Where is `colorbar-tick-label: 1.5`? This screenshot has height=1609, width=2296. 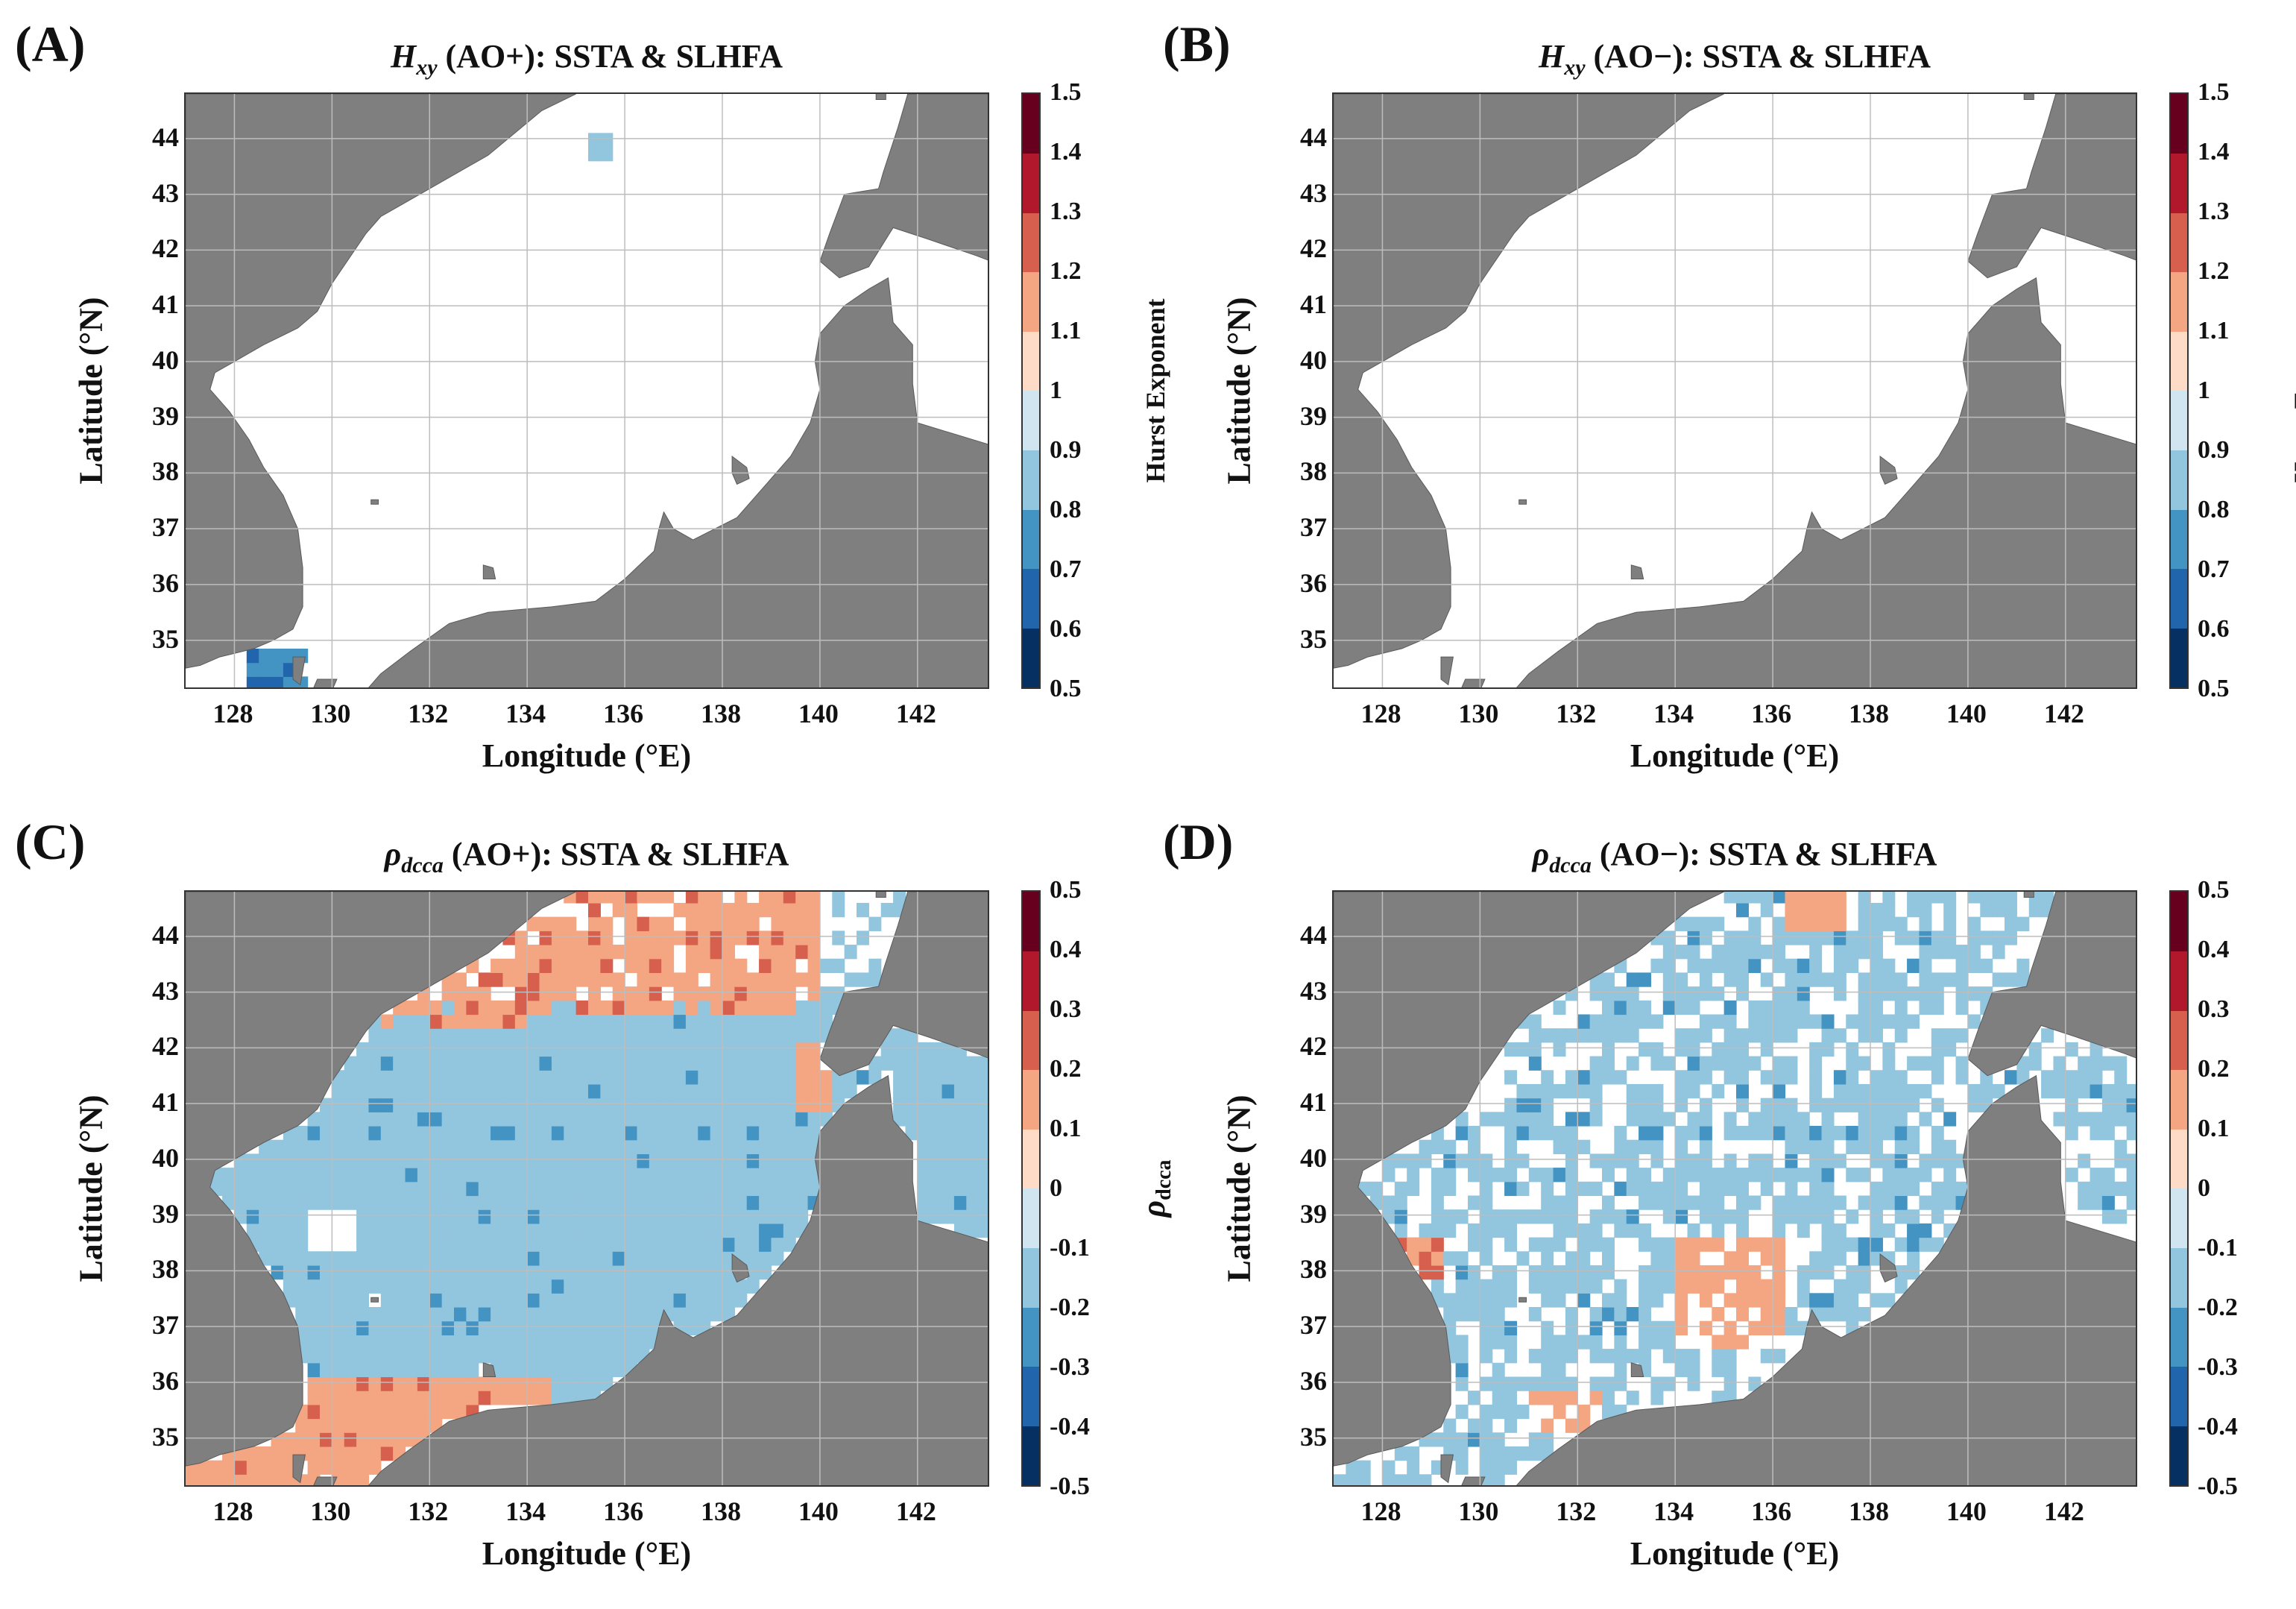
colorbar-tick-label: 1.5 is located at coordinates (2214, 92).